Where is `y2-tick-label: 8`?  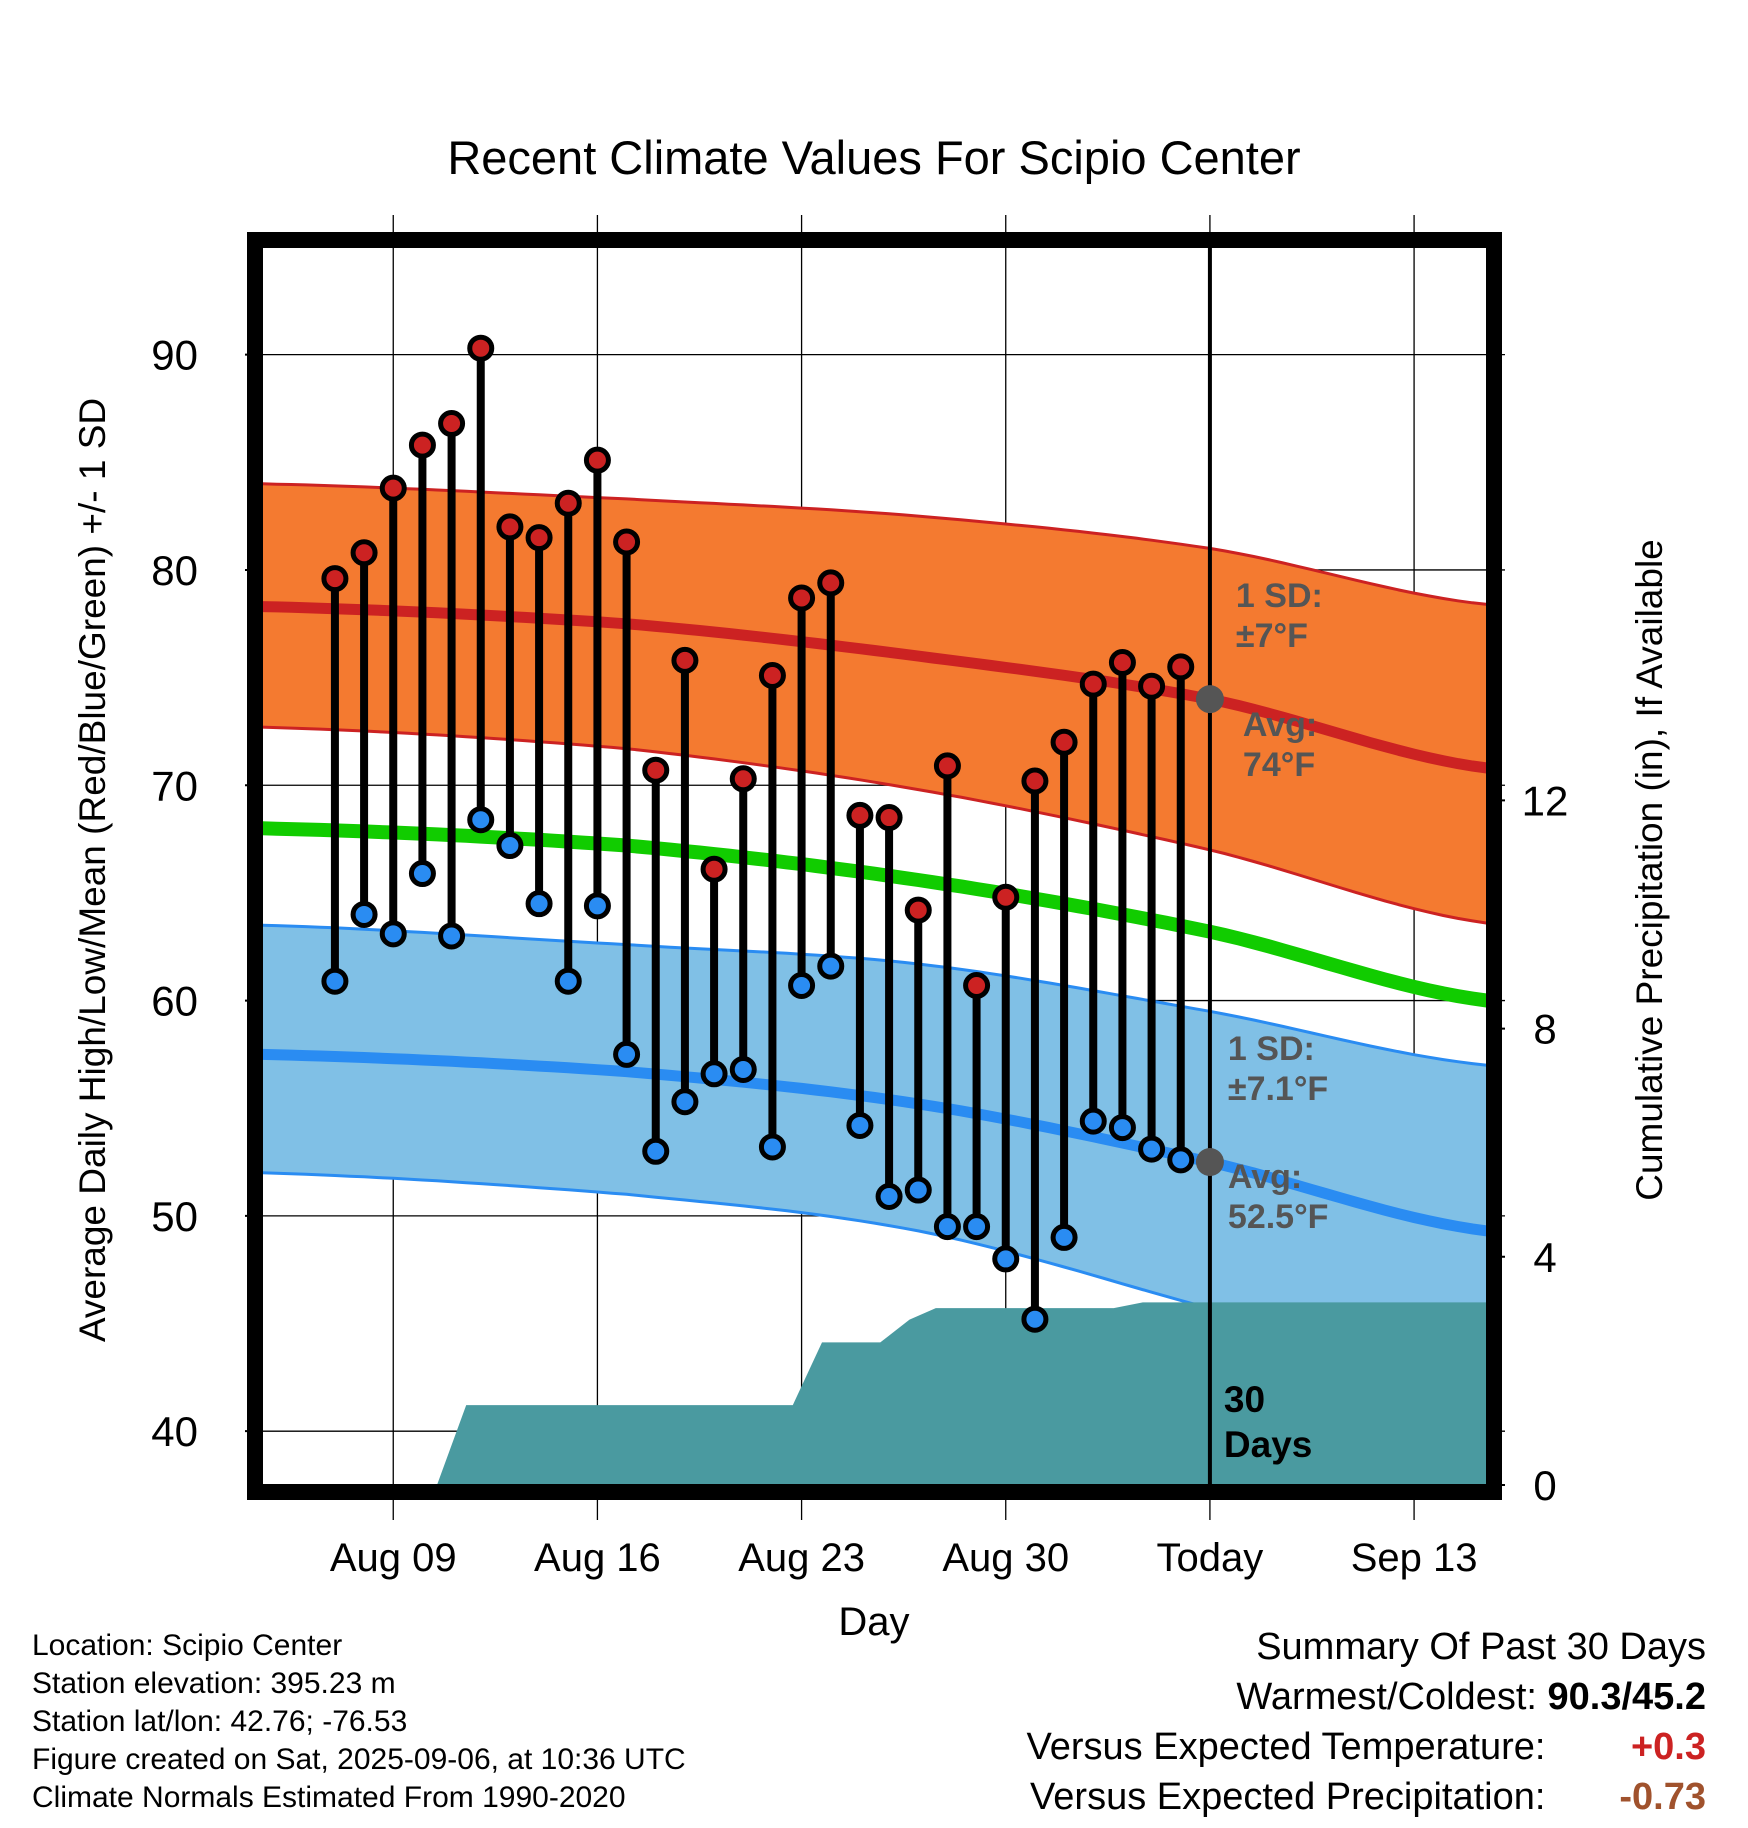 y2-tick-label: 8 is located at coordinates (1544, 1029).